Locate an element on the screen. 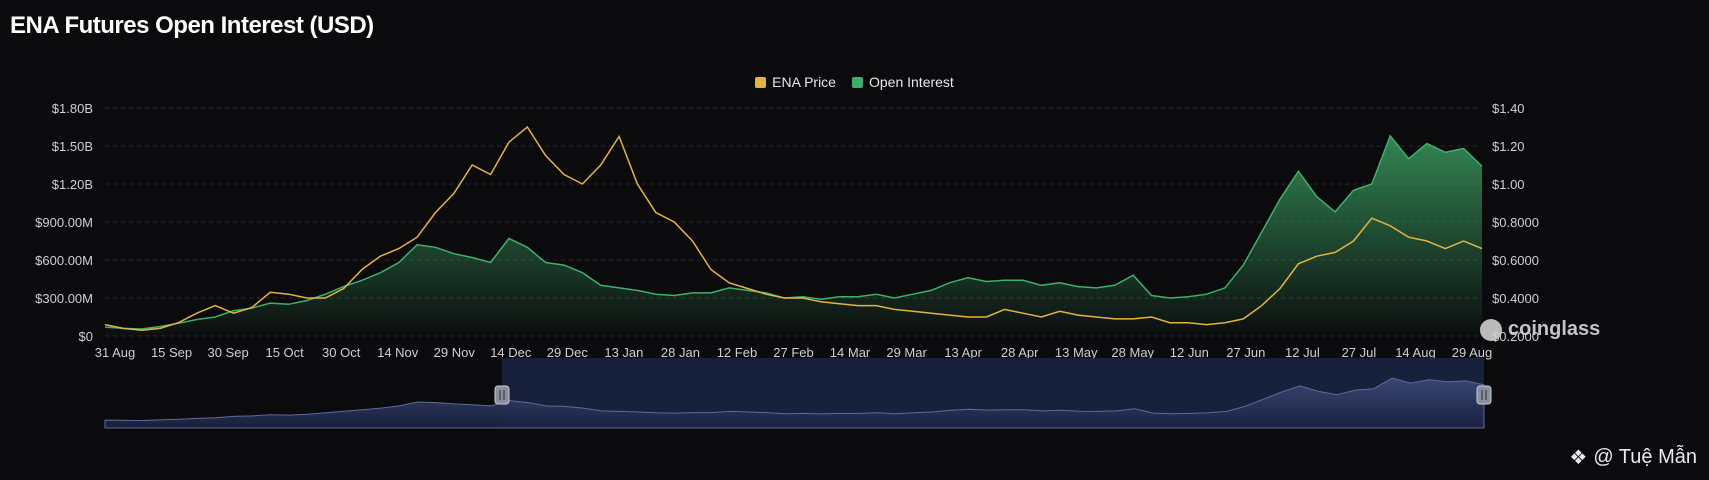  x-tick-label: 14 Dec is located at coordinates (511, 352).